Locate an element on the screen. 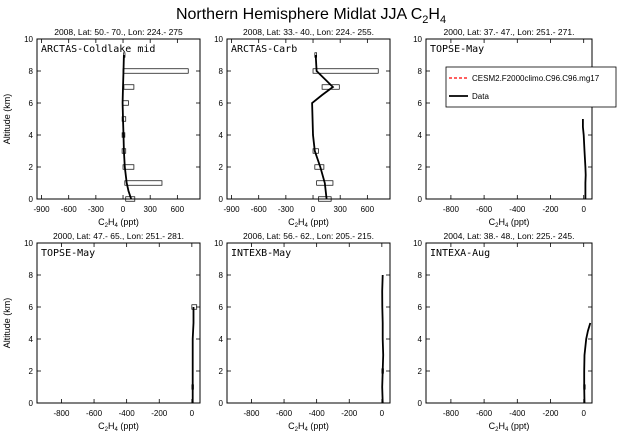 Image resolution: width=622 pixels, height=436 pixels. title-text: Northern Hemisphere Midlat JJA C is located at coordinates (299, 14).